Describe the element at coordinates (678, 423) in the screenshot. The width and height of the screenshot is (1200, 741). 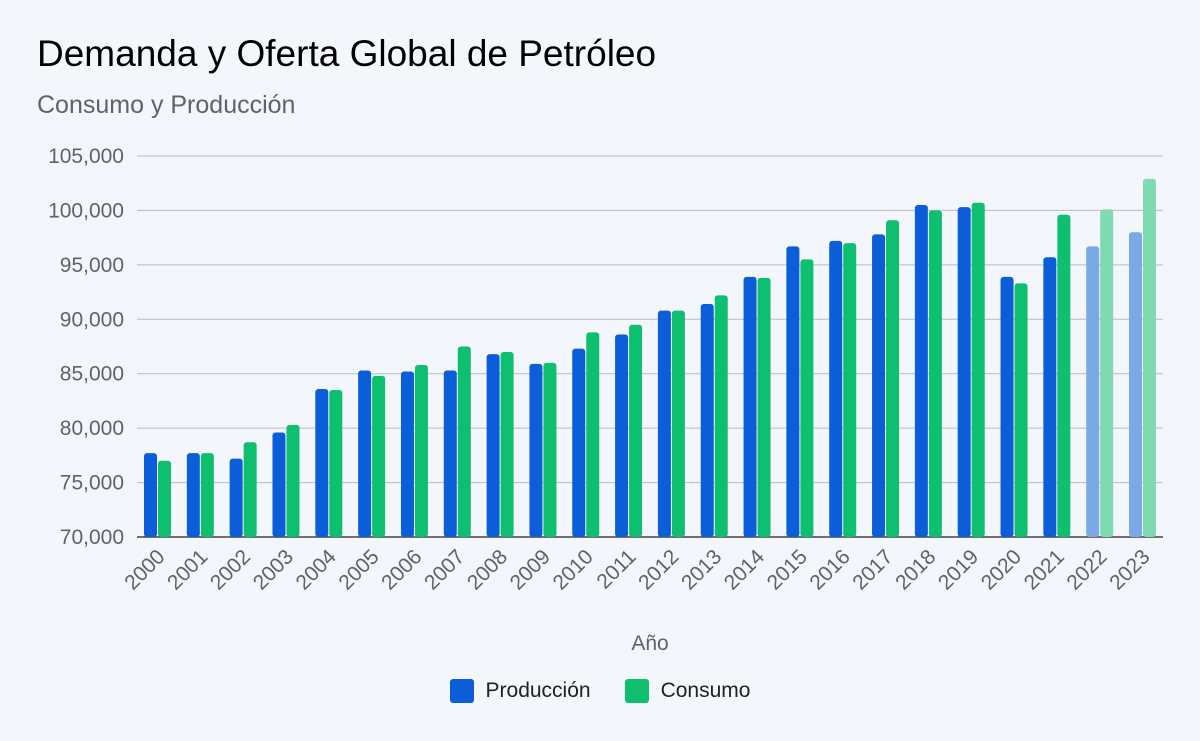
I see `bar-consumo-2012` at that location.